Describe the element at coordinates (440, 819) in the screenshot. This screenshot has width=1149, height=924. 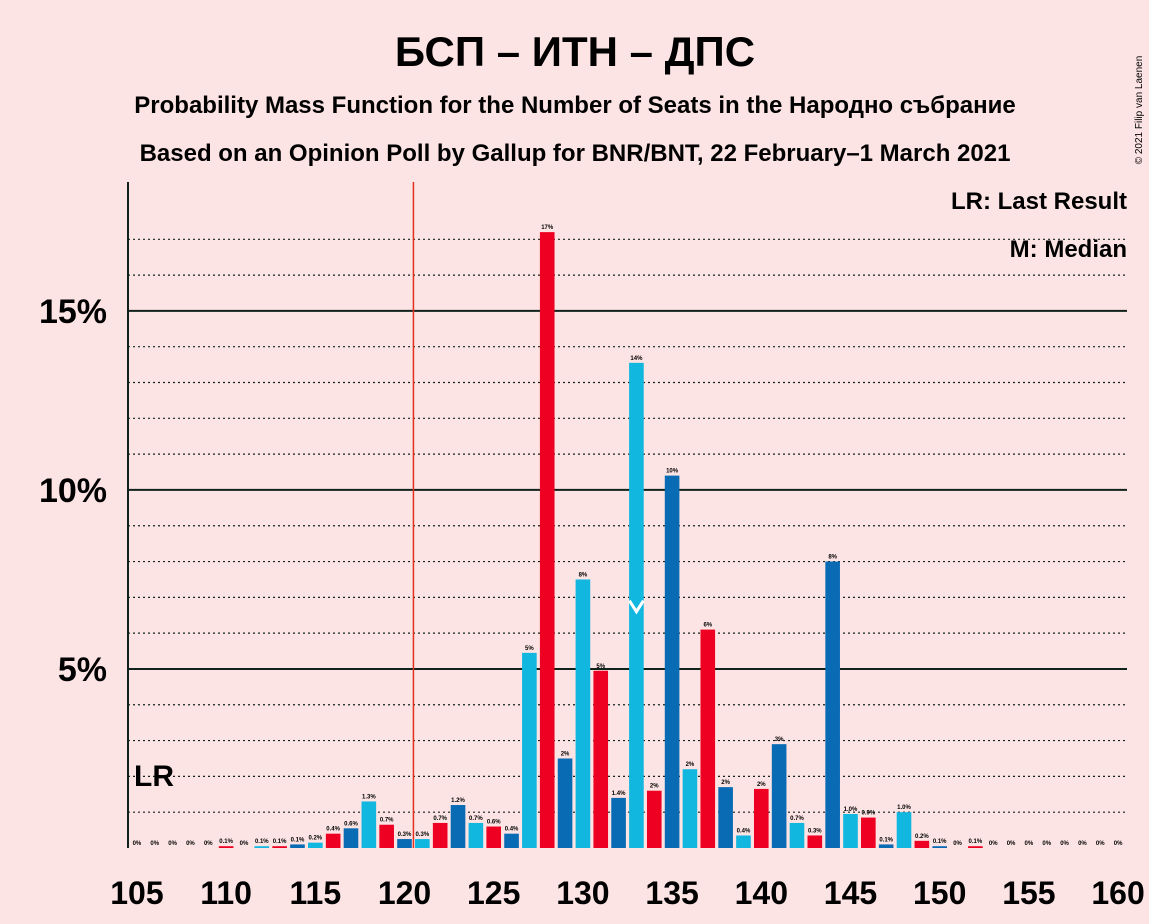
I see `data-label-122: 0.7%` at that location.